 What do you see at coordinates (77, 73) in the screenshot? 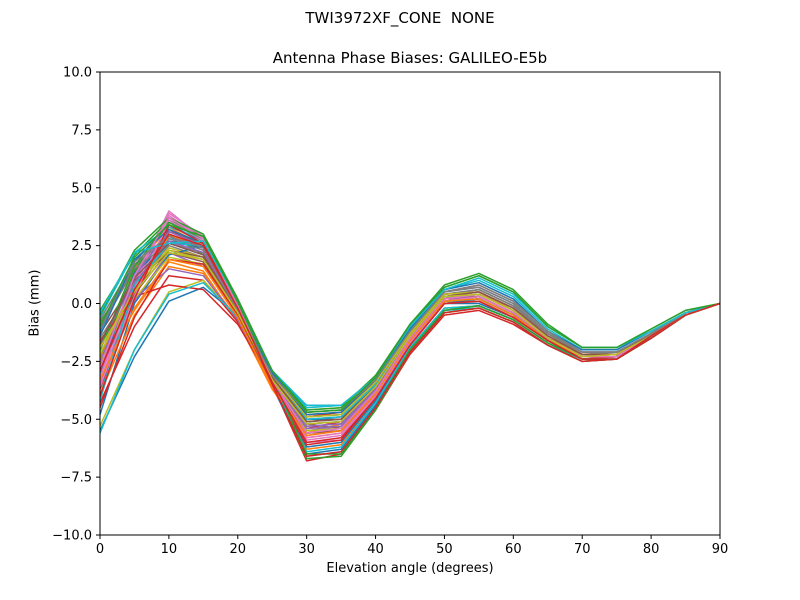
I see `y-tick-label: 10.0` at bounding box center [77, 73].